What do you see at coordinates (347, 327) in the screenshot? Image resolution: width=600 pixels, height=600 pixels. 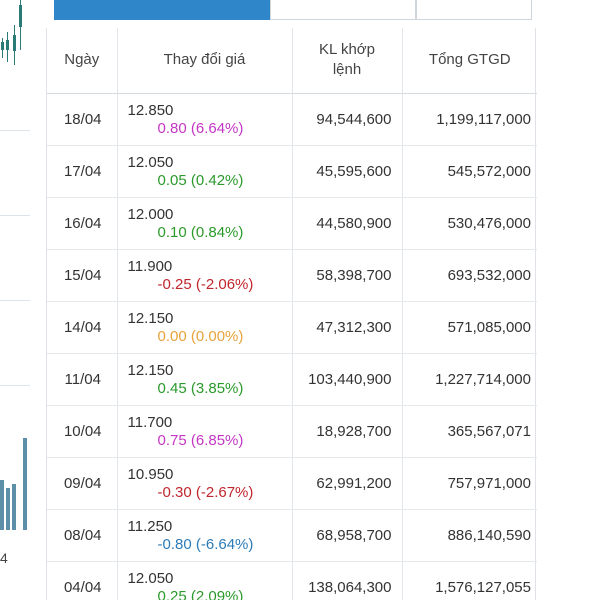 I see `cell-volume: 47,312,300` at bounding box center [347, 327].